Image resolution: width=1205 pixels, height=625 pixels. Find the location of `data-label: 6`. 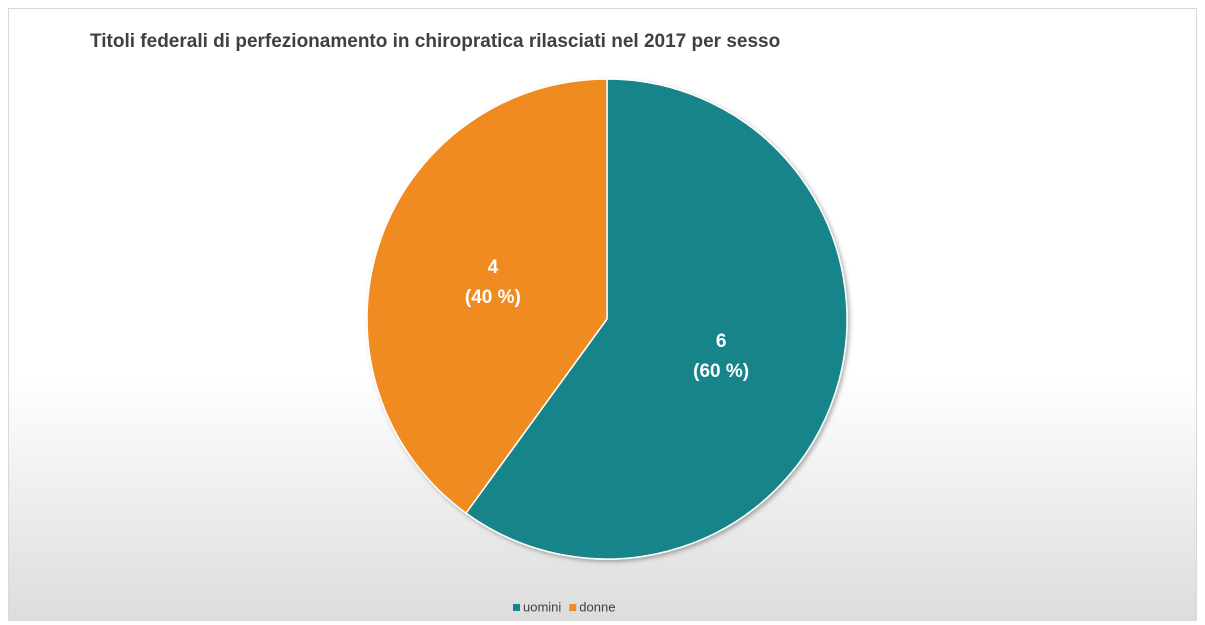

data-label: 6 is located at coordinates (721, 341).